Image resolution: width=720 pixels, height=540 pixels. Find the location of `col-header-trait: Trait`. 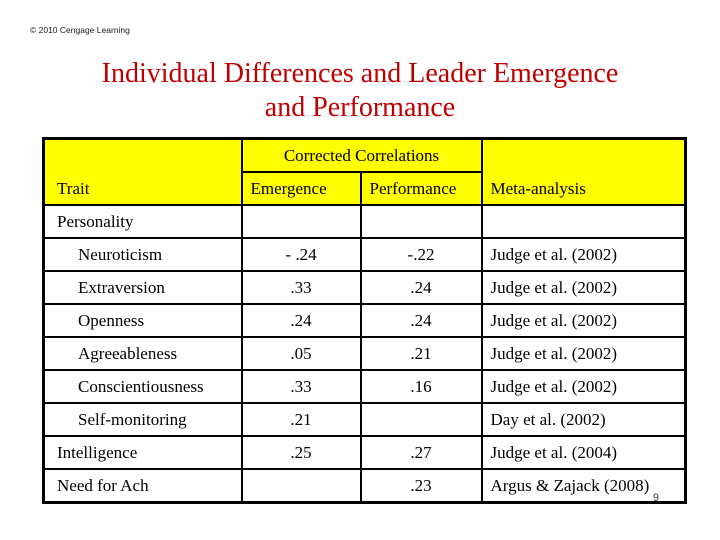

col-header-trait: Trait is located at coordinates (142, 171).